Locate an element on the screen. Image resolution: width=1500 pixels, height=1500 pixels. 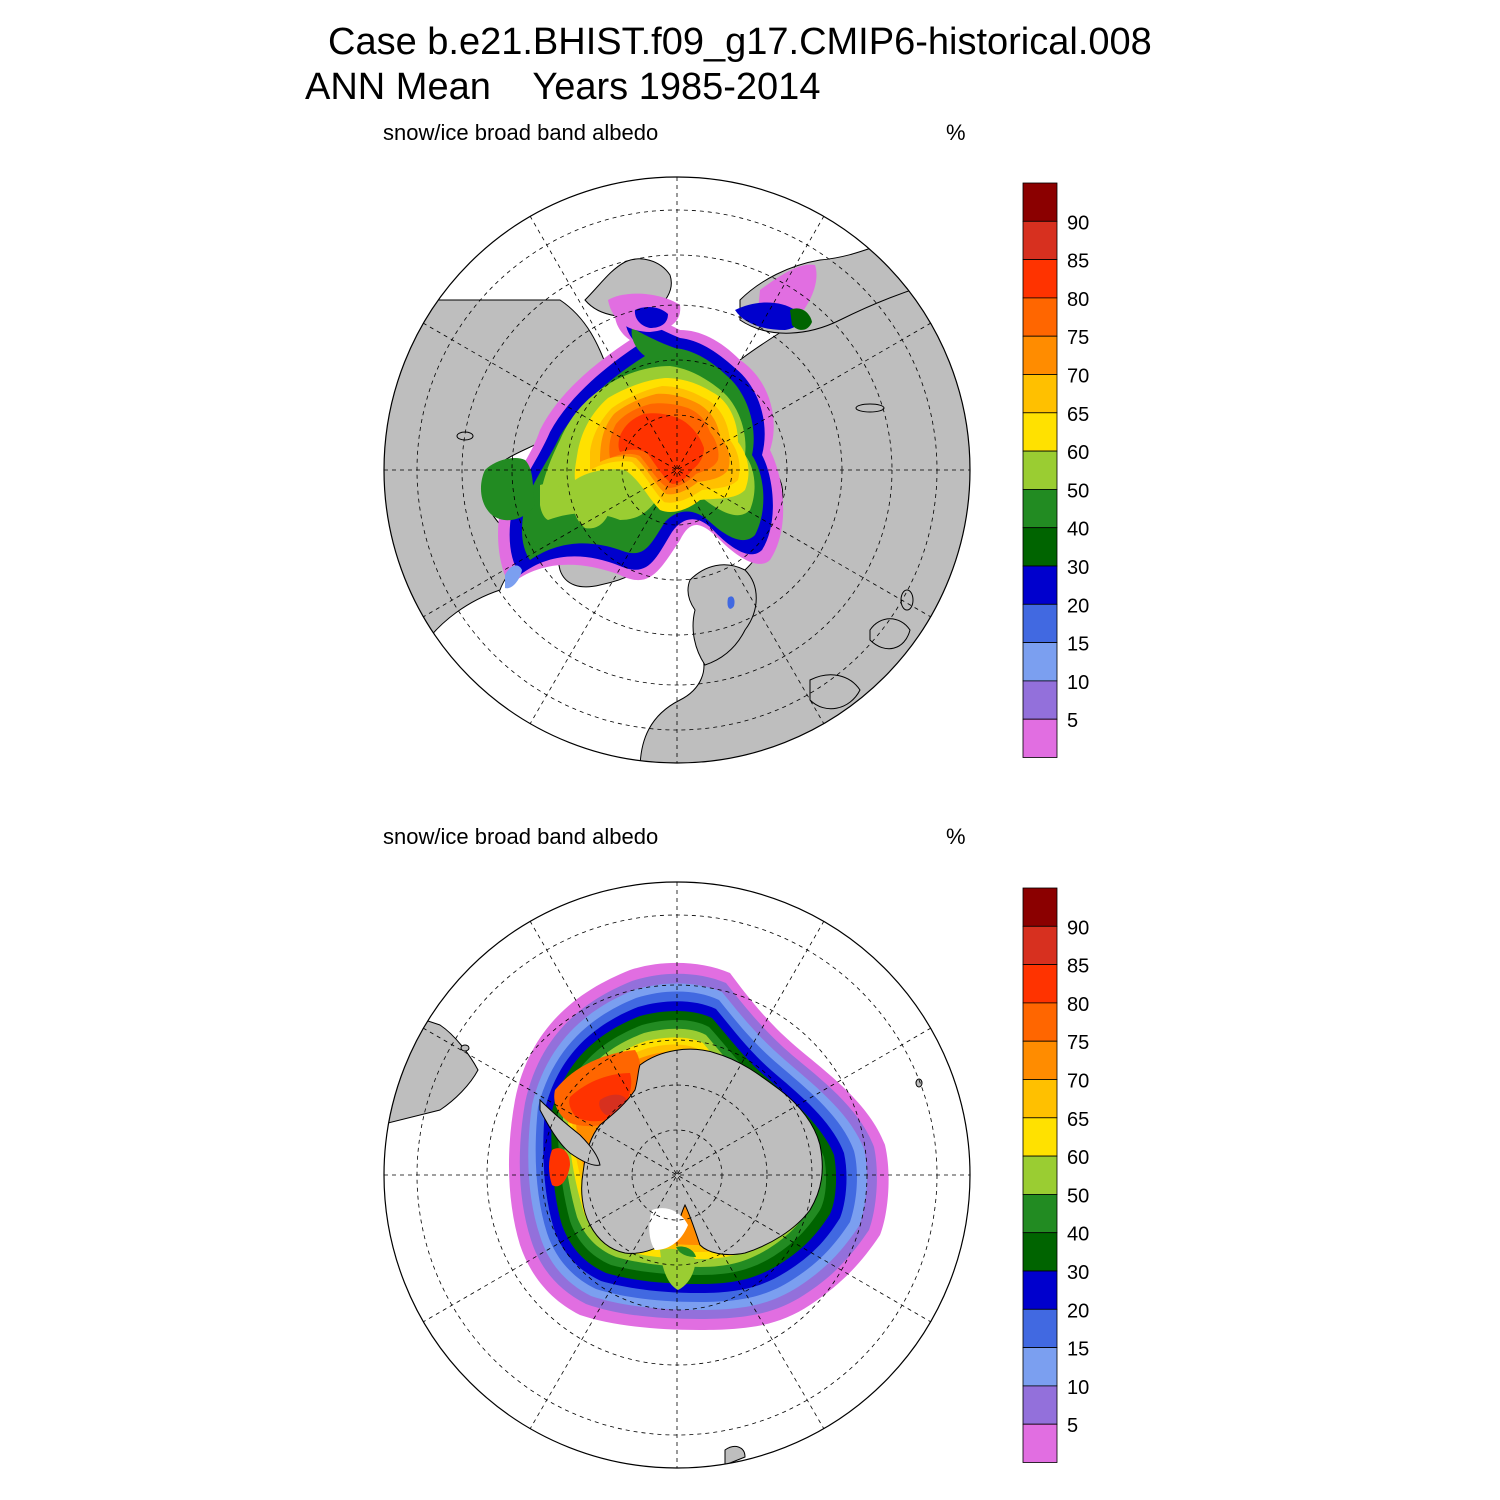
north-colorbar-label: 65 is located at coordinates (1078, 415).